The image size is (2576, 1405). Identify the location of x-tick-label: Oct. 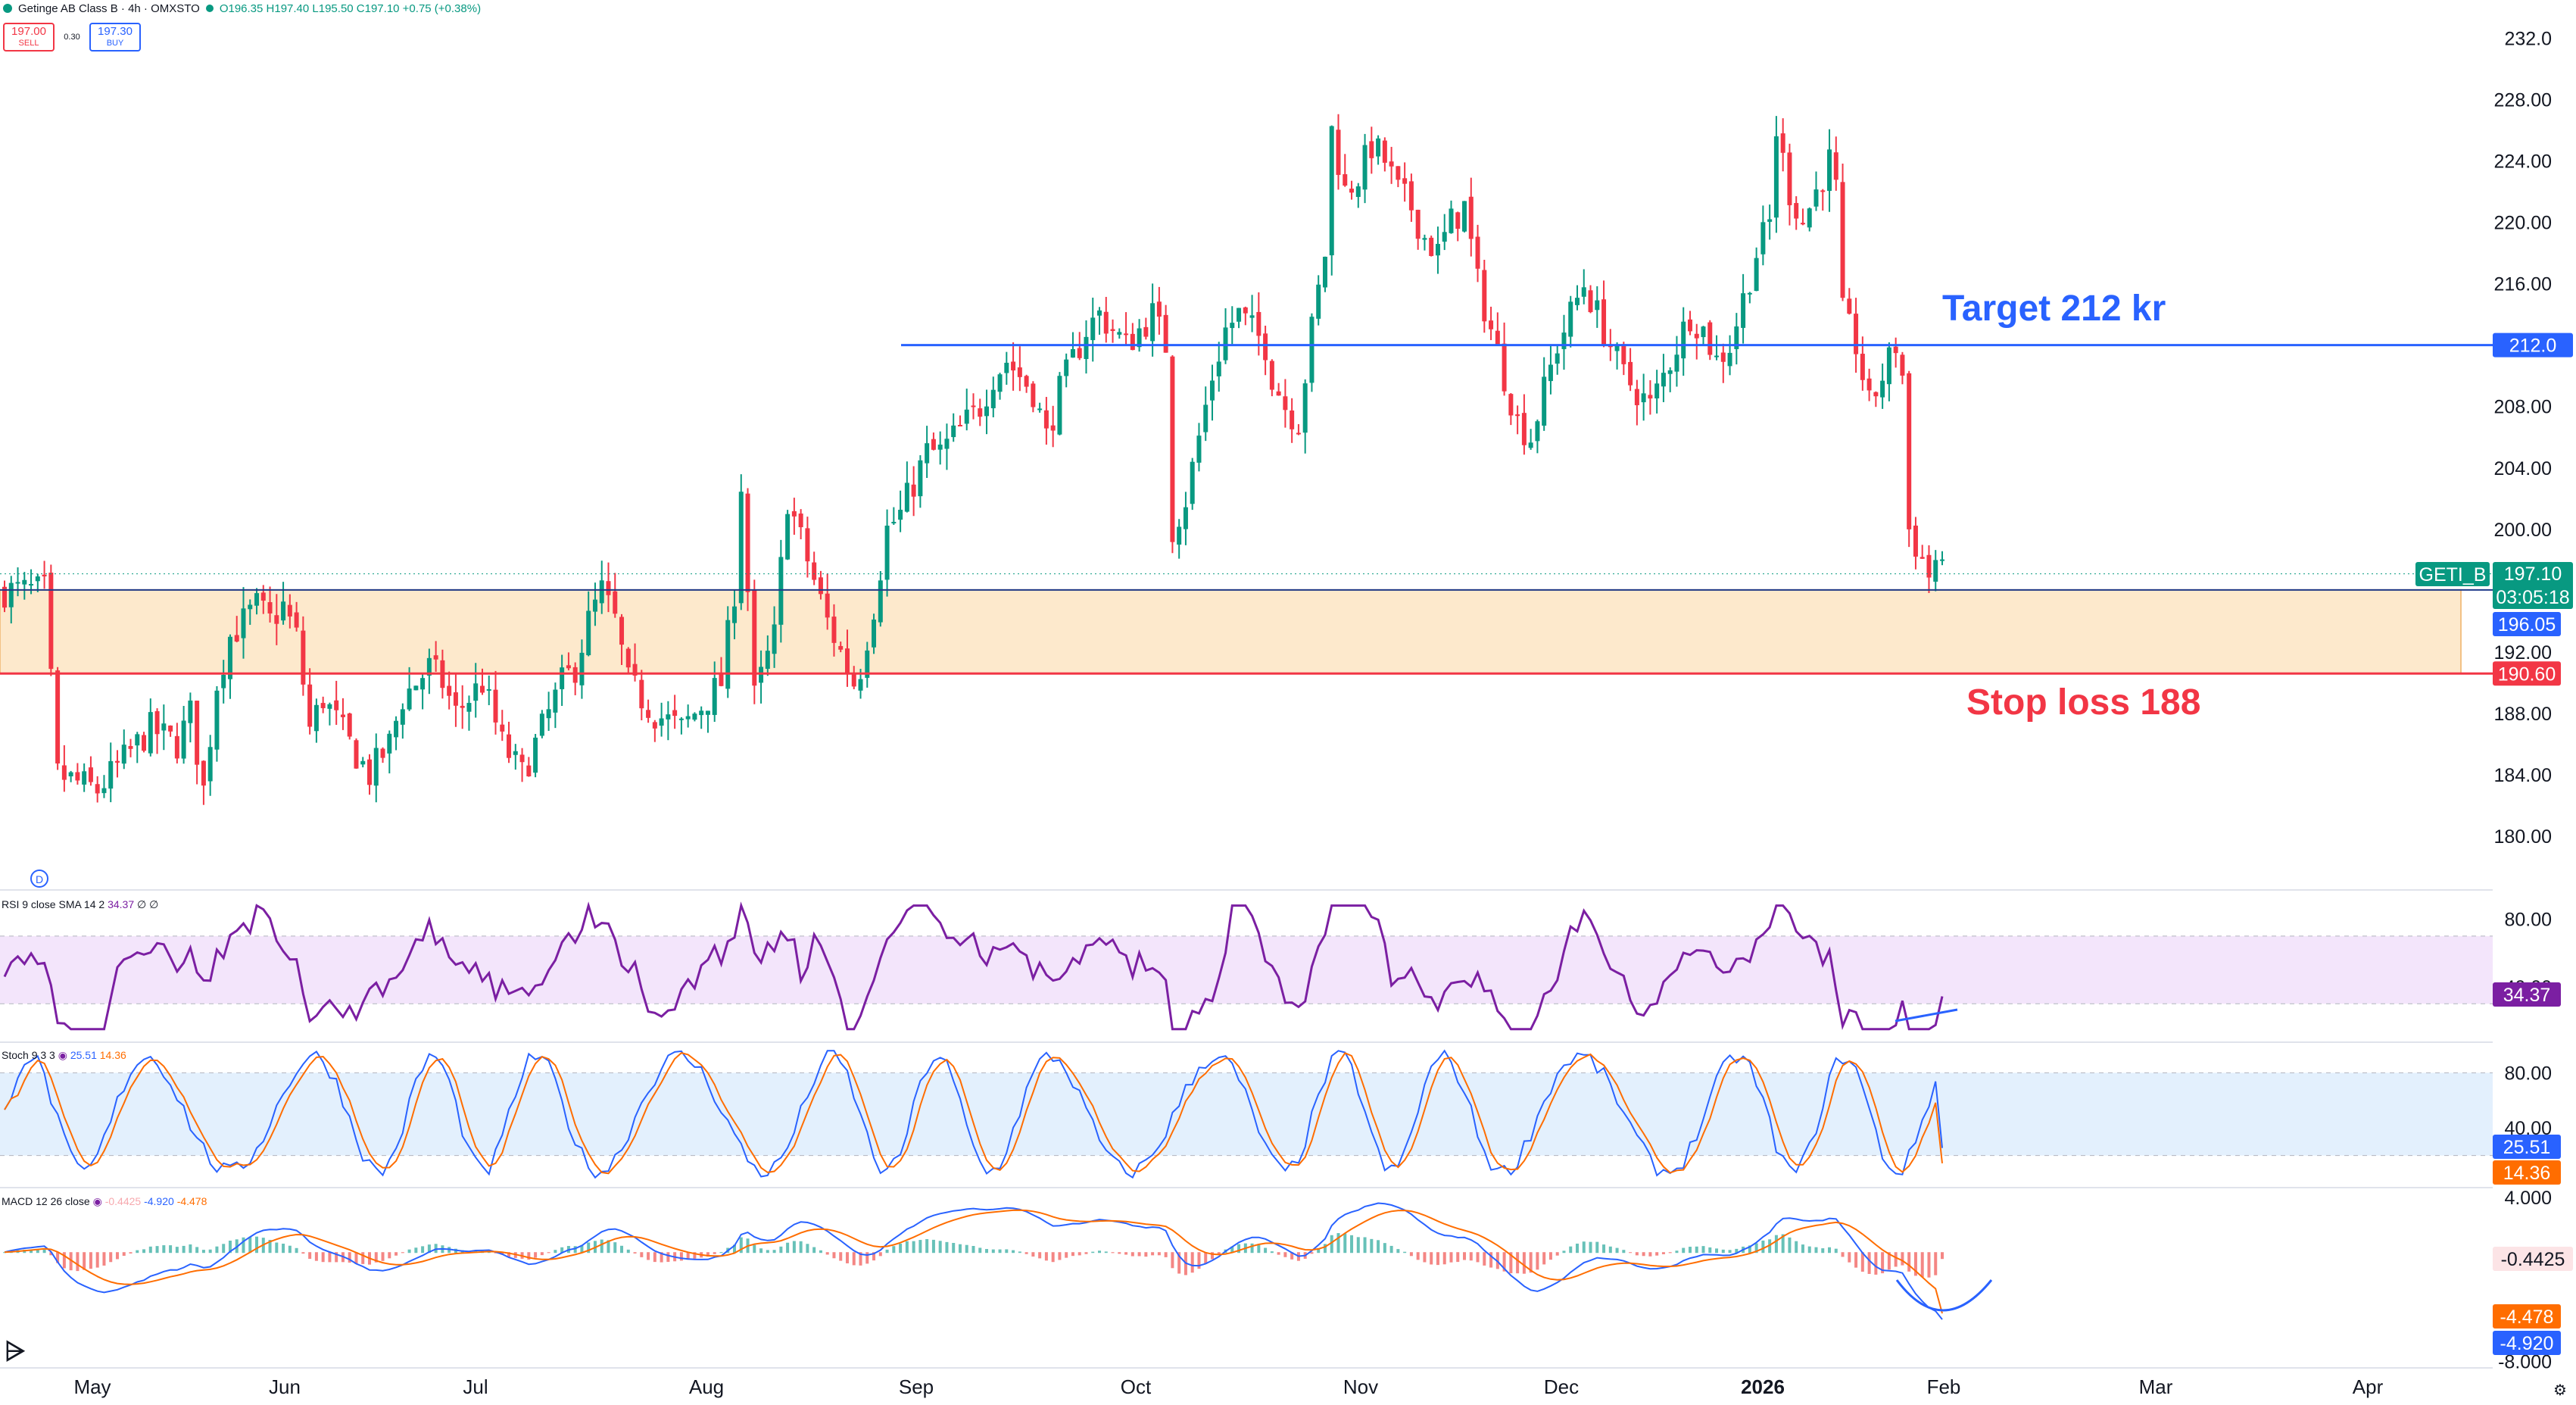
(1136, 1386).